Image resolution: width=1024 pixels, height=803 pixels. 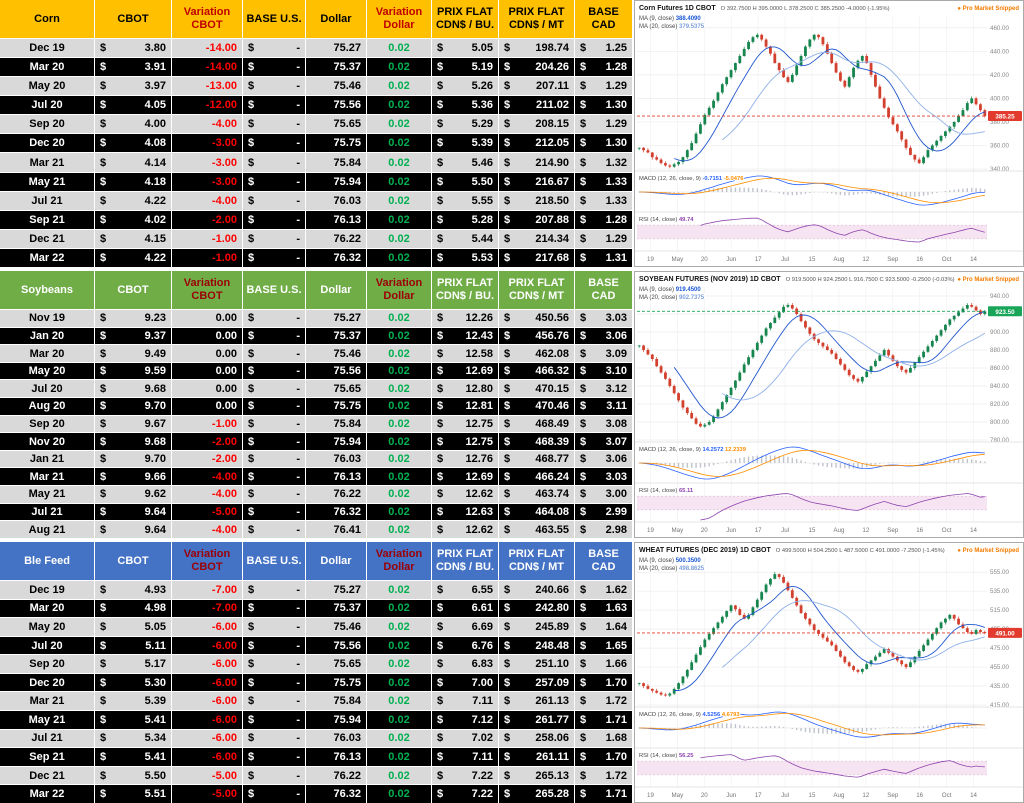 I want to click on svg-text: 535.00, so click(x=999, y=591).